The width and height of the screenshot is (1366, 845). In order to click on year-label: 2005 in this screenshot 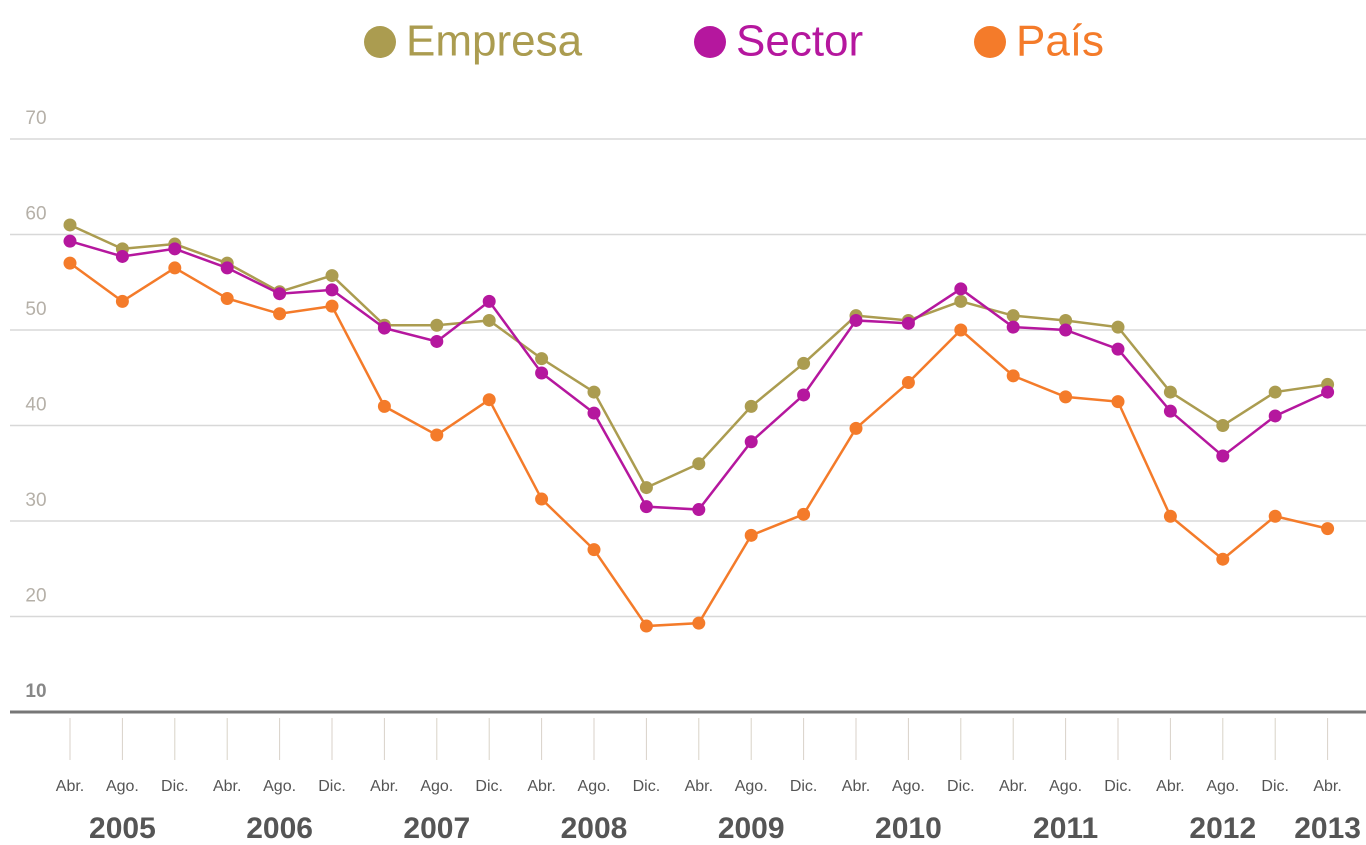, I will do `click(122, 828)`.